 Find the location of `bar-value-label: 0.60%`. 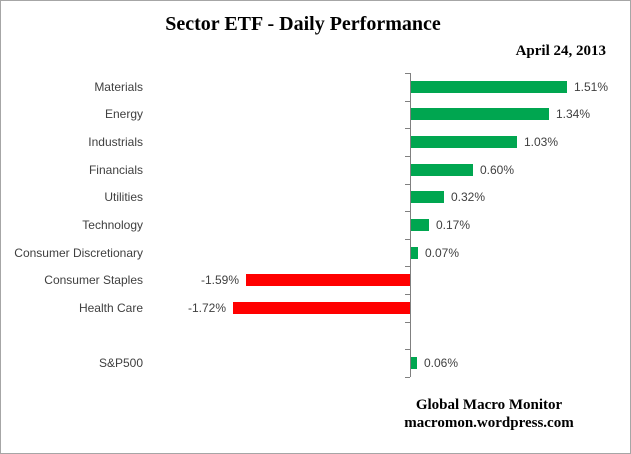

bar-value-label: 0.60% is located at coordinates (497, 170).